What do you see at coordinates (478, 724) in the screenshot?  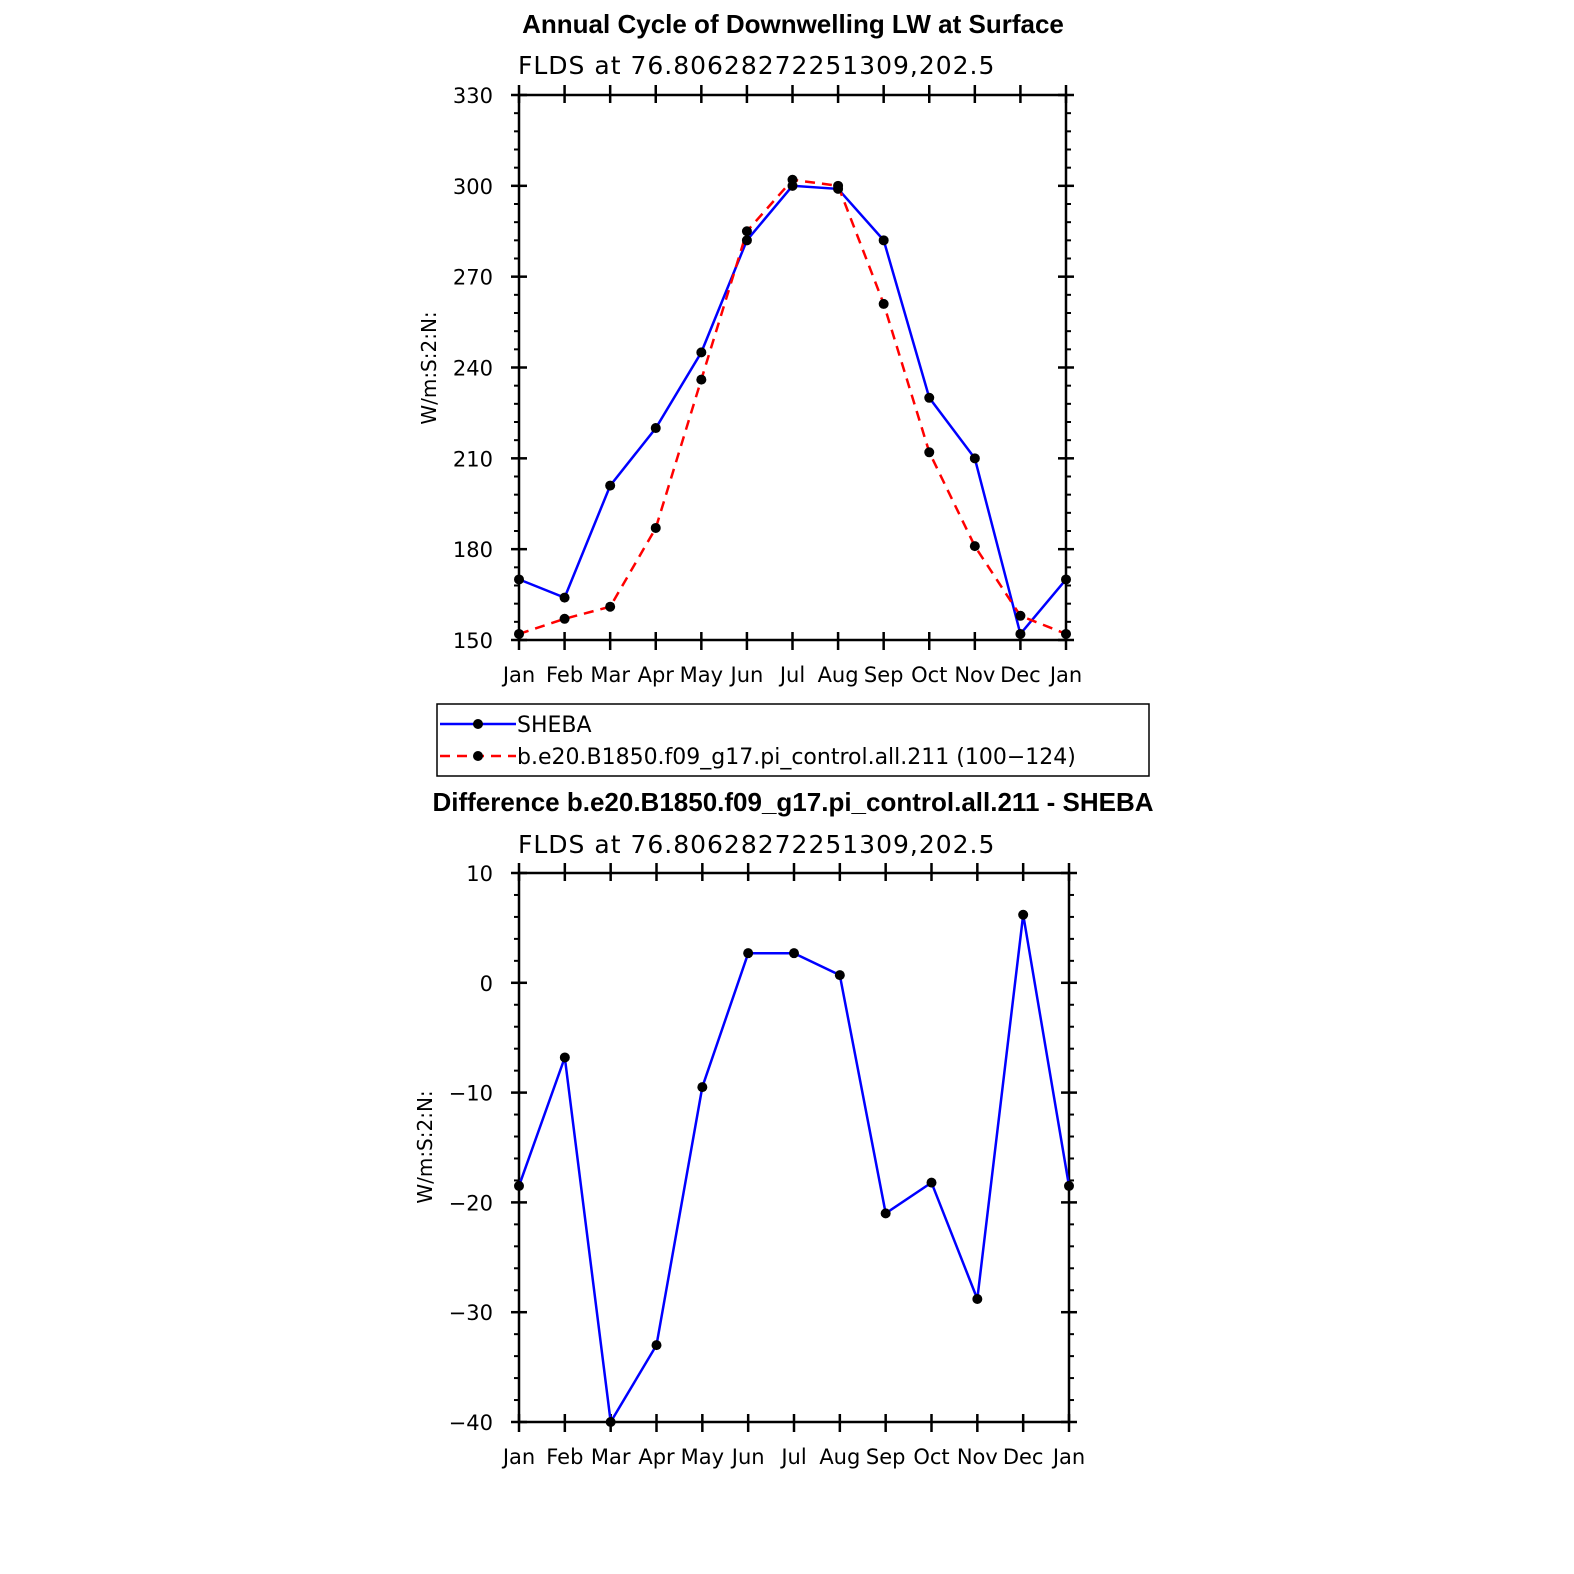 I see `legend-marker-sheba` at bounding box center [478, 724].